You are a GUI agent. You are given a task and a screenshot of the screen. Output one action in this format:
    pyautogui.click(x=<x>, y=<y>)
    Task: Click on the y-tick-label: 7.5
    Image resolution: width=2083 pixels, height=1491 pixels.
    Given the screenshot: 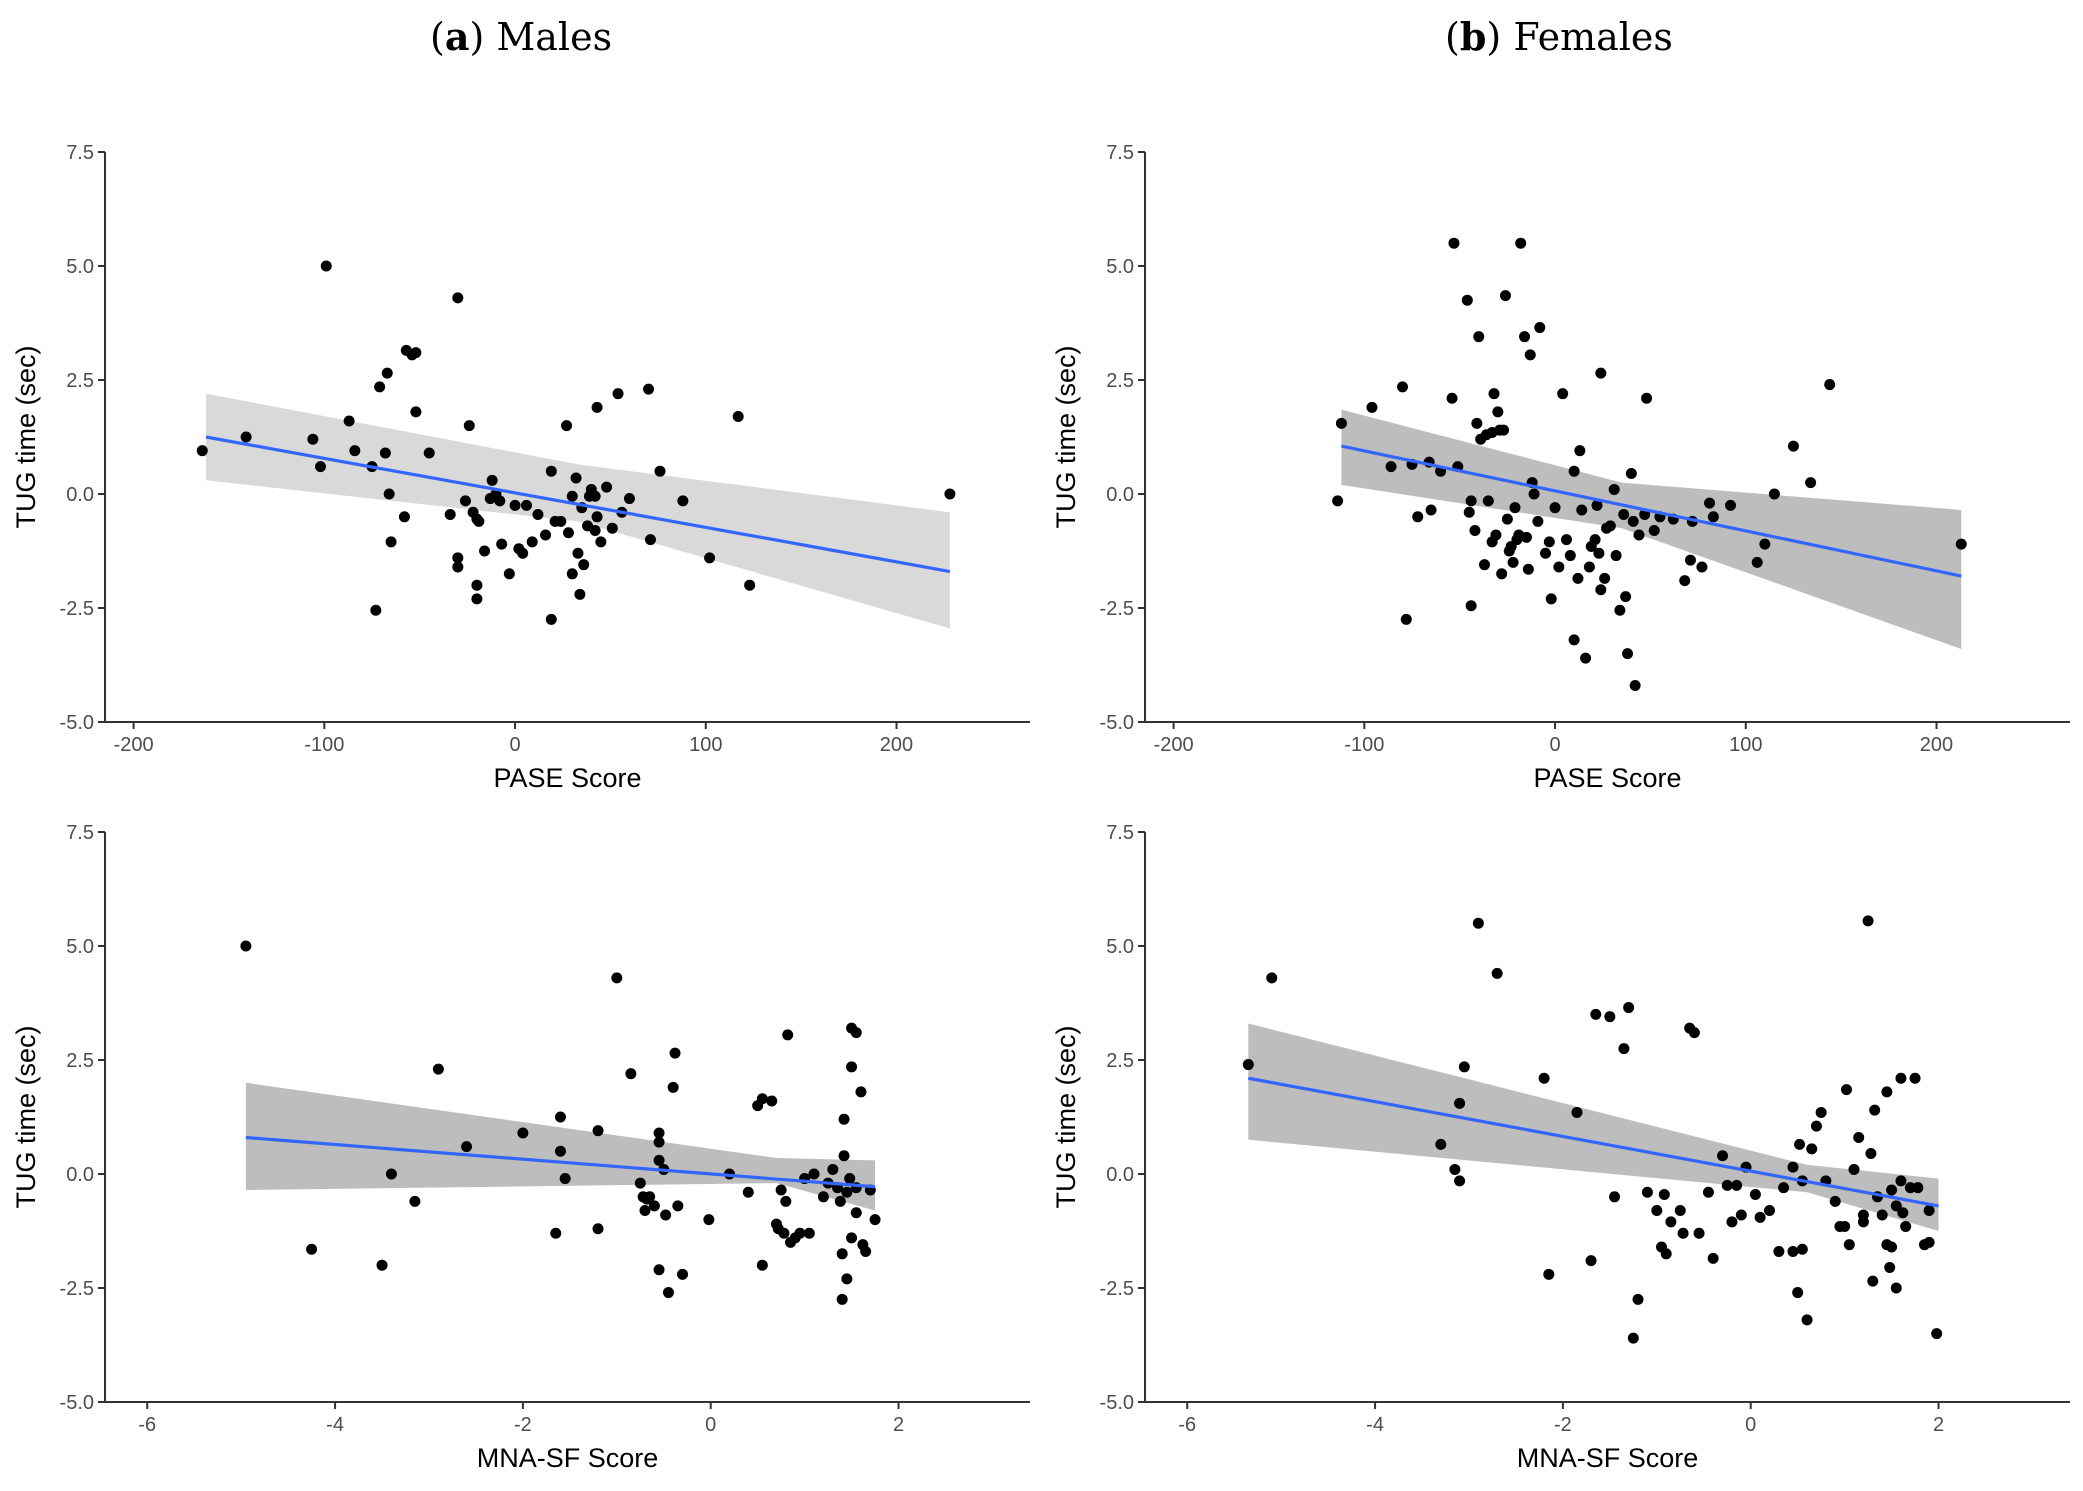 What is the action you would take?
    pyautogui.click(x=80, y=153)
    